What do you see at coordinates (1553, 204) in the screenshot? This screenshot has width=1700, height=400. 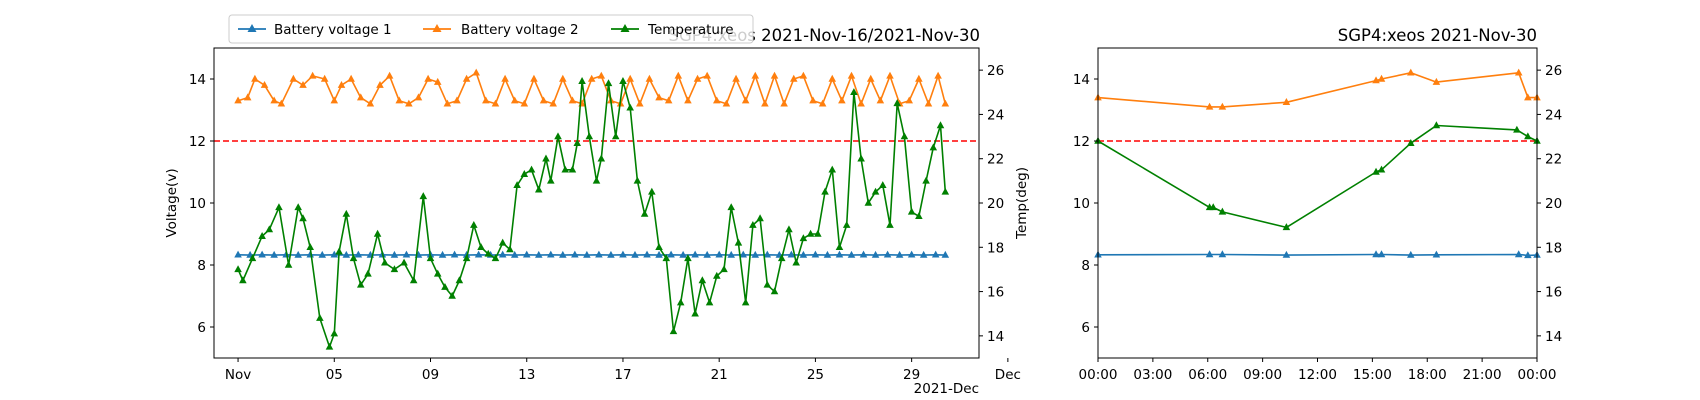 I see `detail-y2-tick-label: 20` at bounding box center [1553, 204].